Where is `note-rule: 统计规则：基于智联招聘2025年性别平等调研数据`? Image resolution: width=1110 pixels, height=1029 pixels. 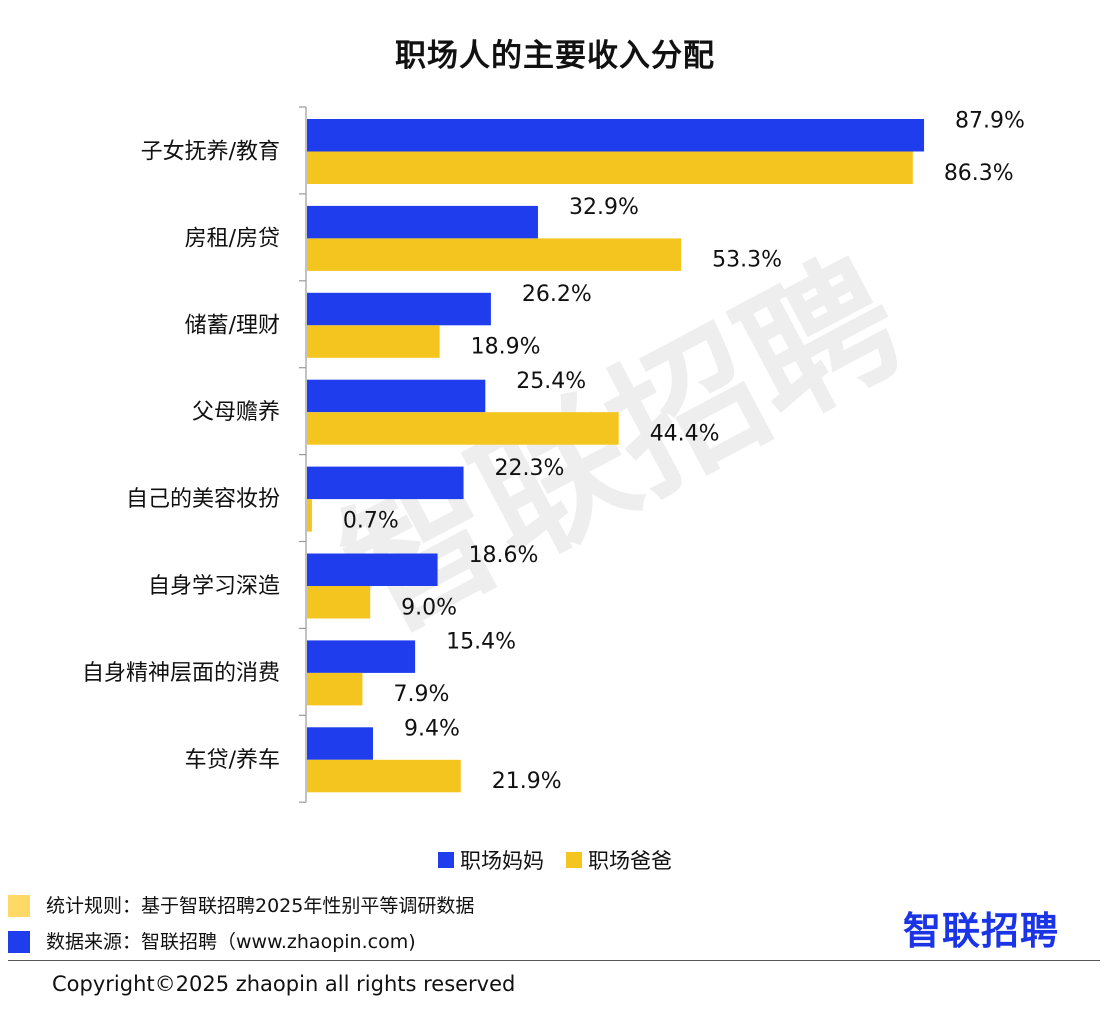 note-rule: 统计规则：基于智联招聘2025年性别平等调研数据 is located at coordinates (241, 906).